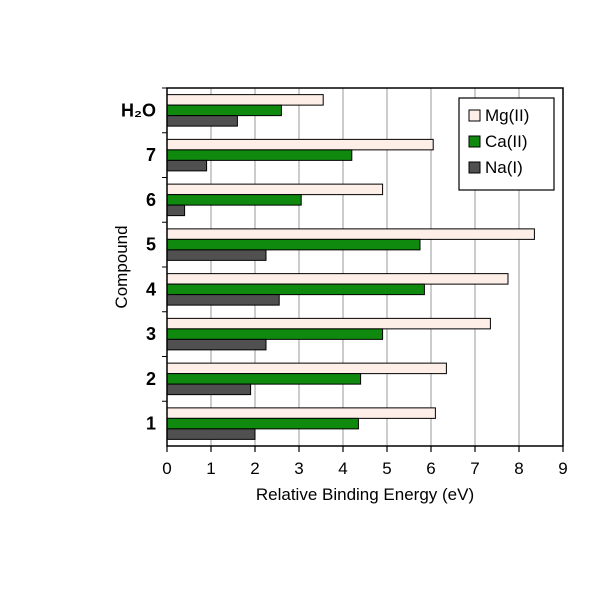 The image size is (600, 600). What do you see at coordinates (151, 245) in the screenshot?
I see `y-category-label: 5` at bounding box center [151, 245].